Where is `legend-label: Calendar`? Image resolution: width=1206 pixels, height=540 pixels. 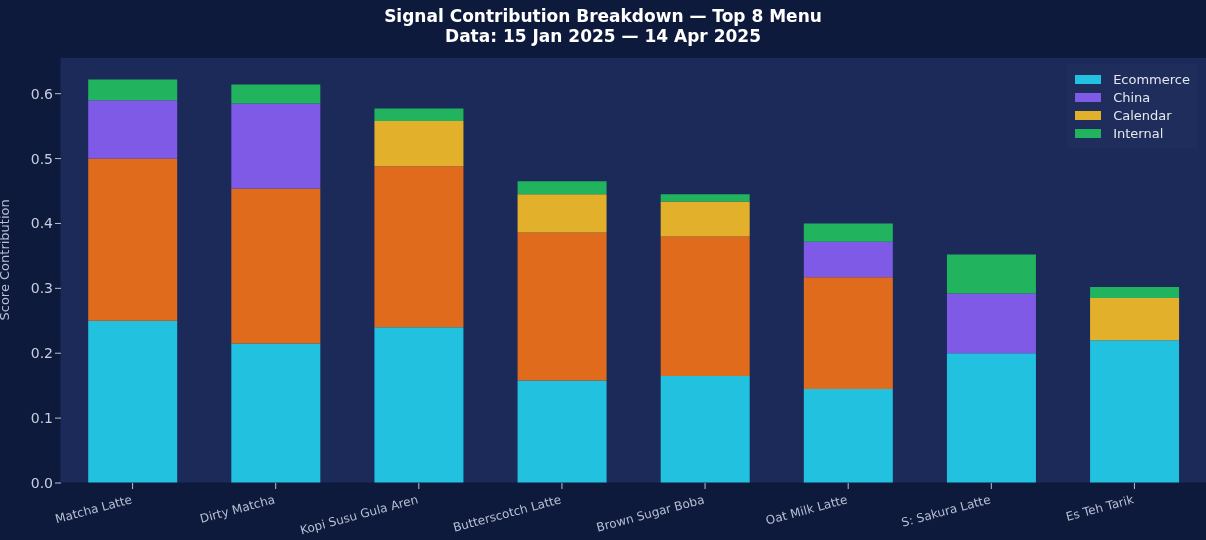
legend-label: Calendar is located at coordinates (1142, 115).